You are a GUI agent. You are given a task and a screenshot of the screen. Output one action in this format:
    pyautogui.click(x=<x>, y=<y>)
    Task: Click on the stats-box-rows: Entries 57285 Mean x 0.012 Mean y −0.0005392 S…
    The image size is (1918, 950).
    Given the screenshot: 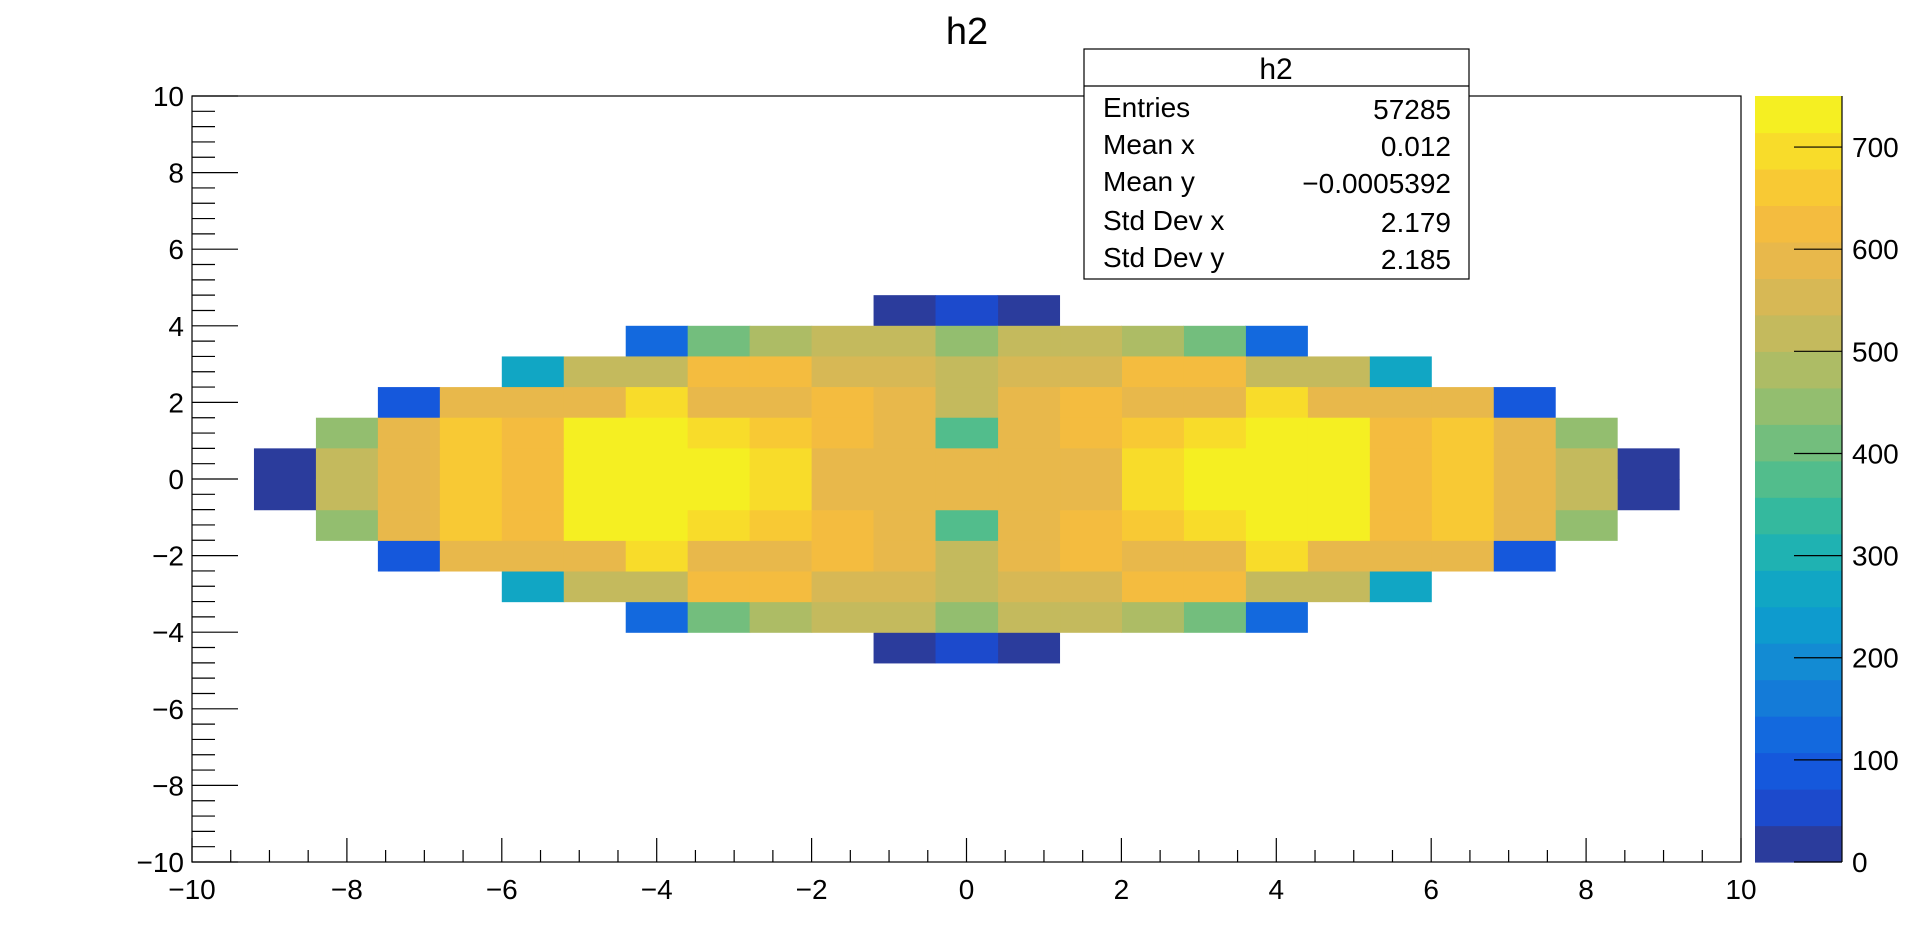 What is the action you would take?
    pyautogui.click(x=1277, y=183)
    